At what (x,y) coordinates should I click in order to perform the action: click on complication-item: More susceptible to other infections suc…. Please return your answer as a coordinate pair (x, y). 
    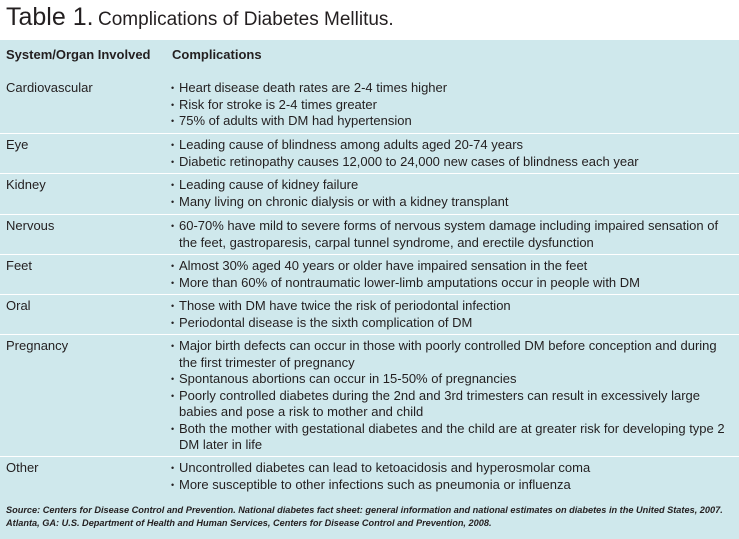
    Looking at the image, I should click on (451, 485).